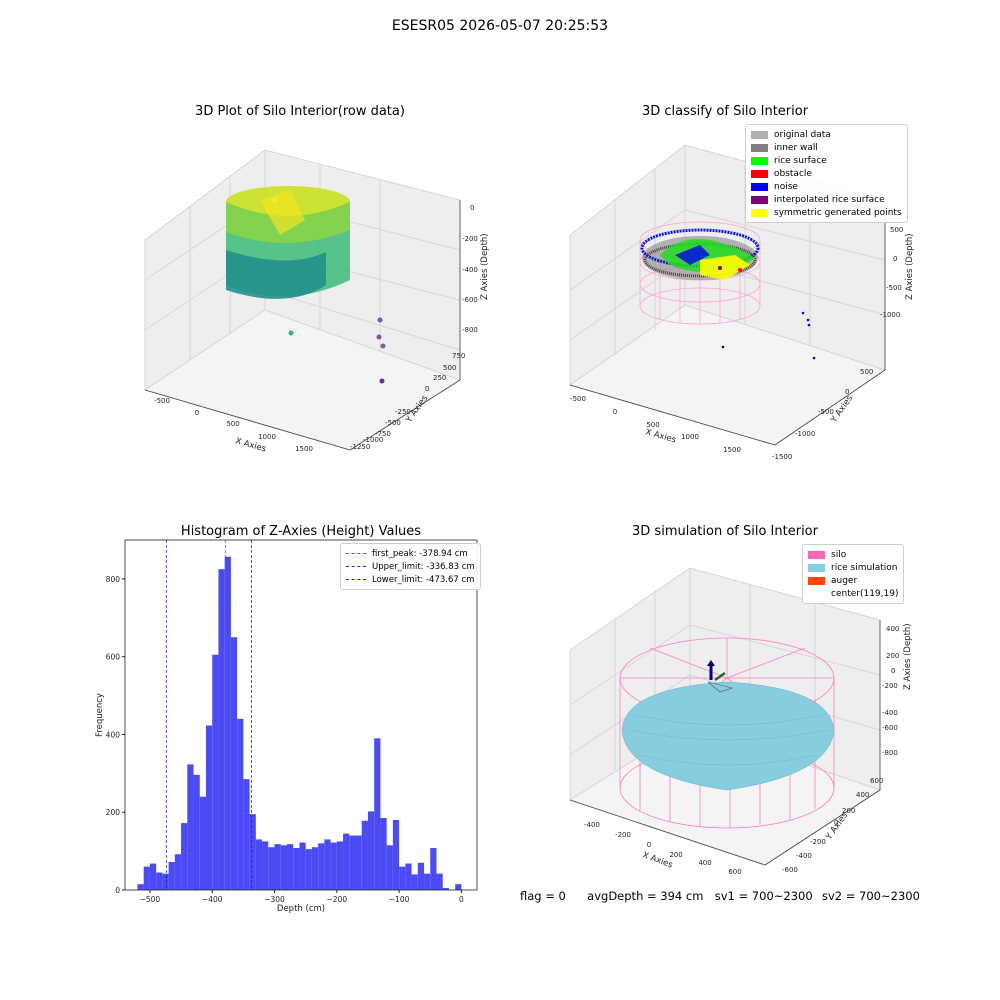 Image resolution: width=1000 pixels, height=1000 pixels. Describe the element at coordinates (728, 294) in the screenshot. I see `panel2-classified-points` at that location.